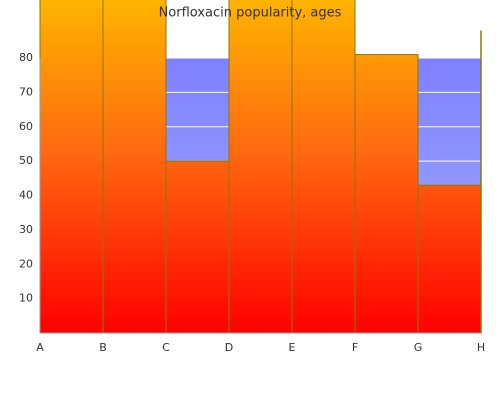  Describe the element at coordinates (26, 298) in the screenshot. I see `y-tick-label: 10` at that location.